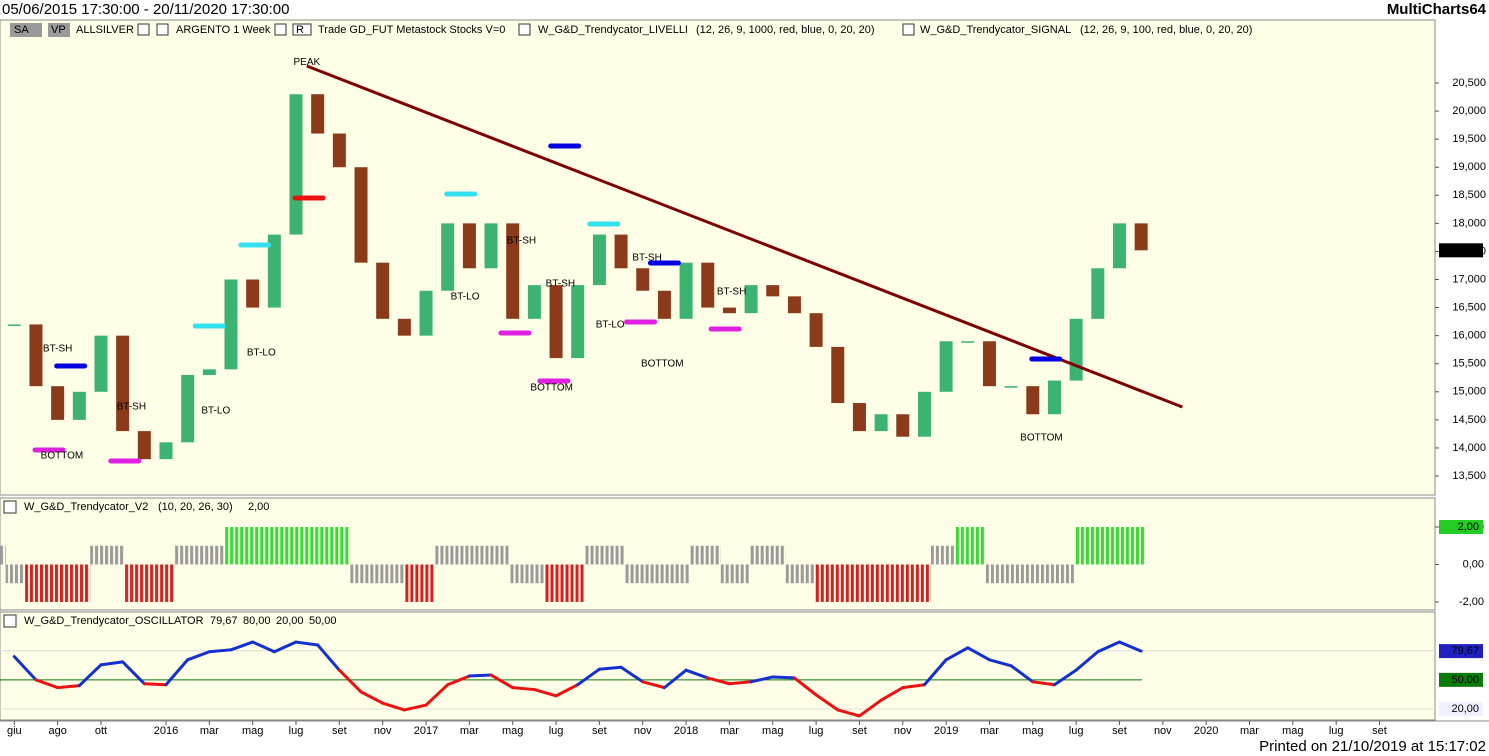 The image size is (1489, 756). I want to click on x-tick-label: set, so click(1119, 731).